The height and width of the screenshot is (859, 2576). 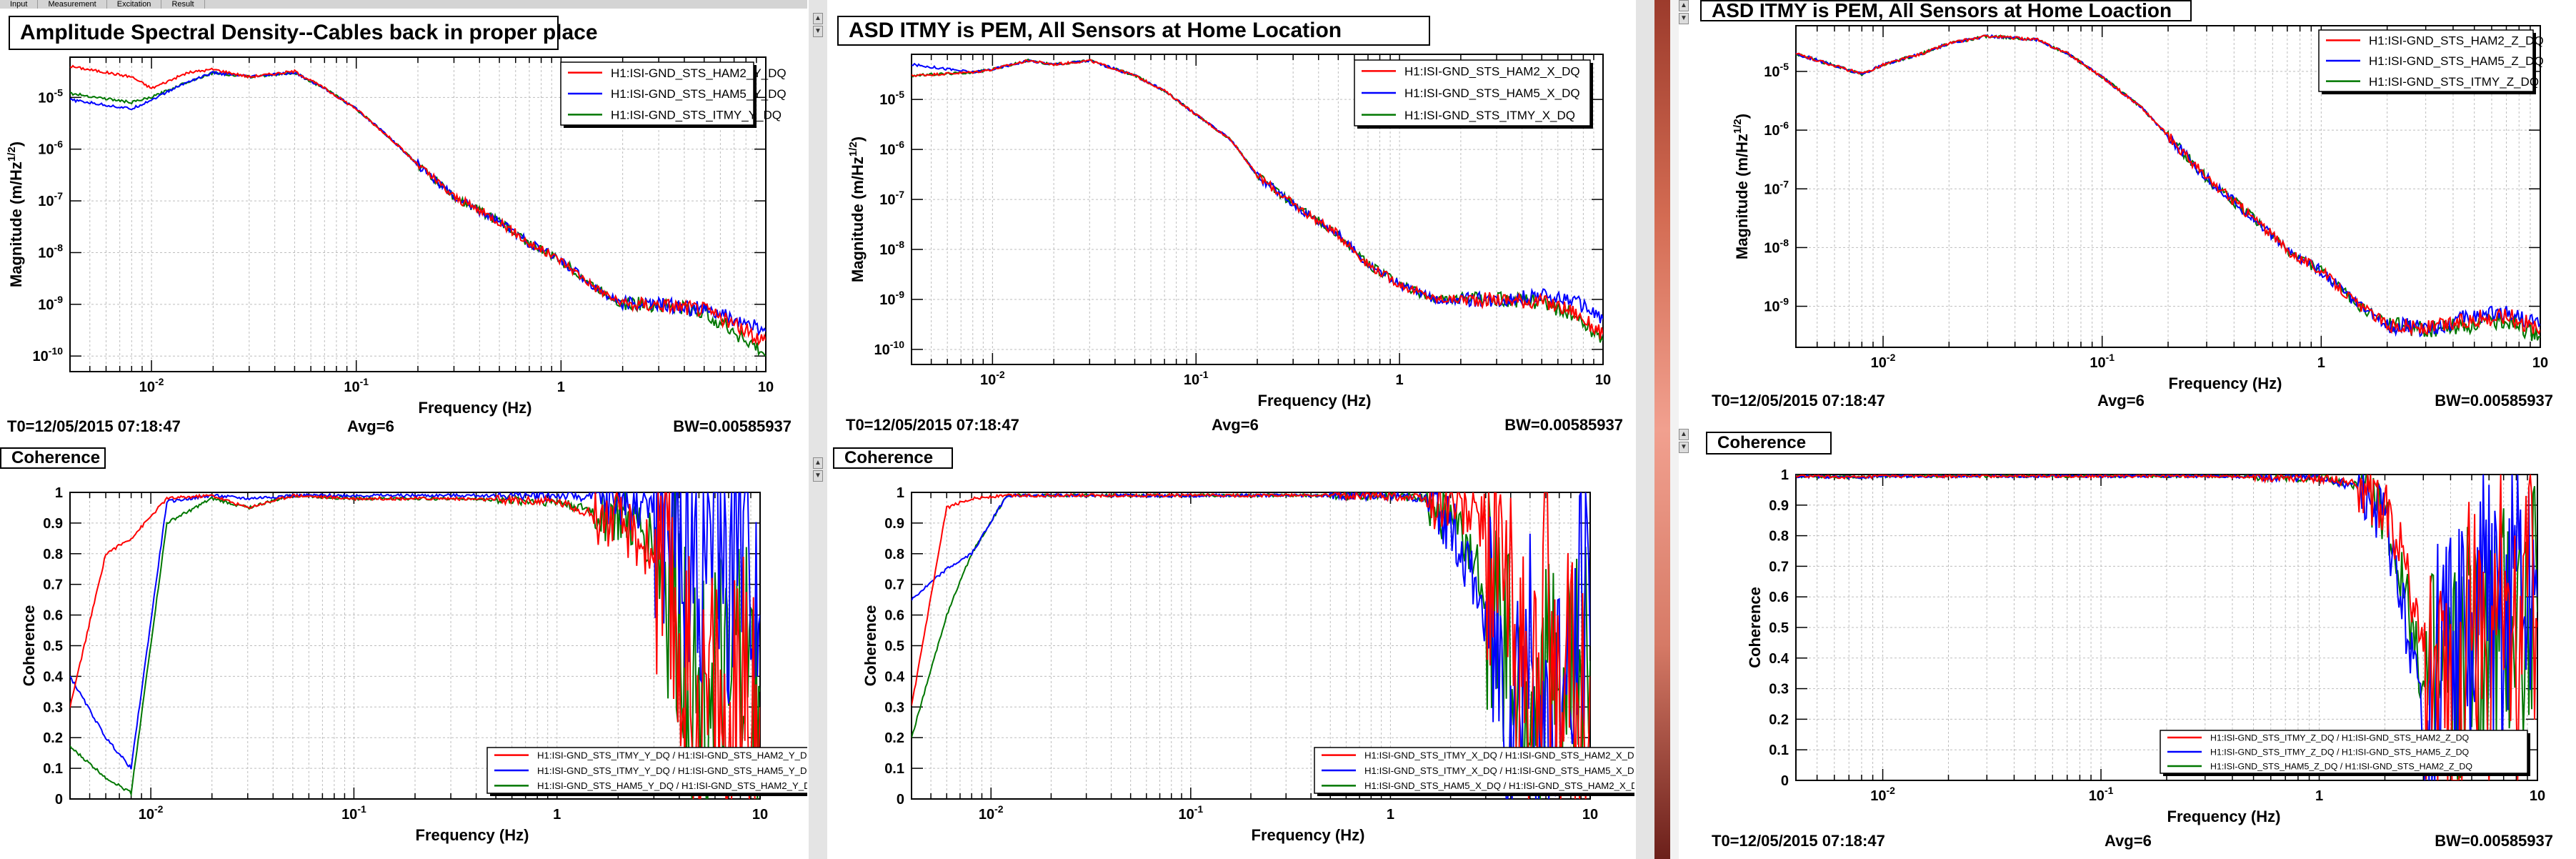 What do you see at coordinates (404, 4) in the screenshot?
I see `tab-strip: Input Measurement Excitation Result` at bounding box center [404, 4].